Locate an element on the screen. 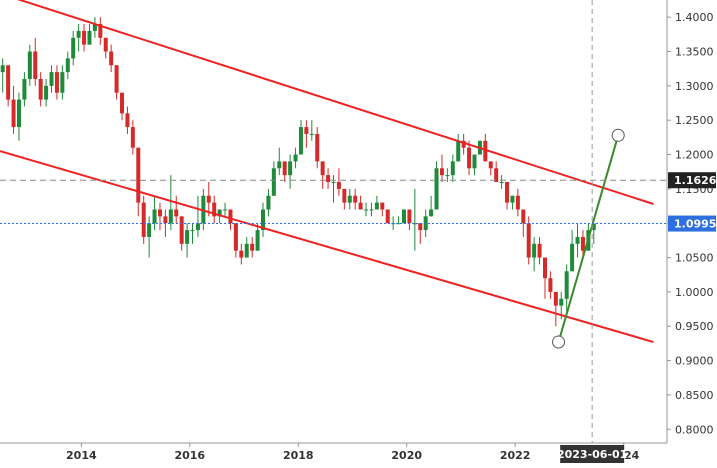 The width and height of the screenshot is (717, 468). trend-line-start-handle is located at coordinates (559, 342).